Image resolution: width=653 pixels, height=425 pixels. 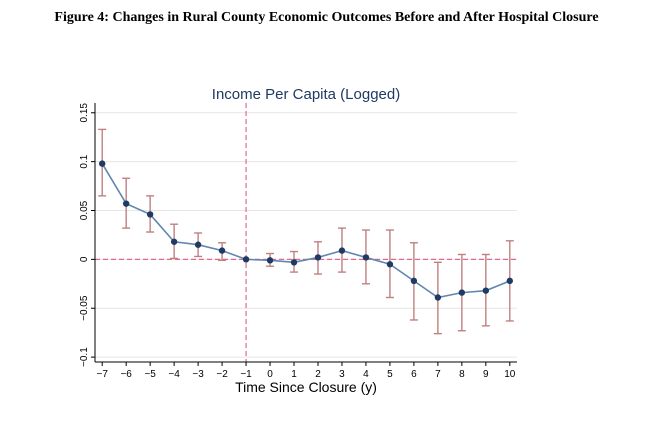 I want to click on x-tick-label: 5, so click(x=390, y=374).